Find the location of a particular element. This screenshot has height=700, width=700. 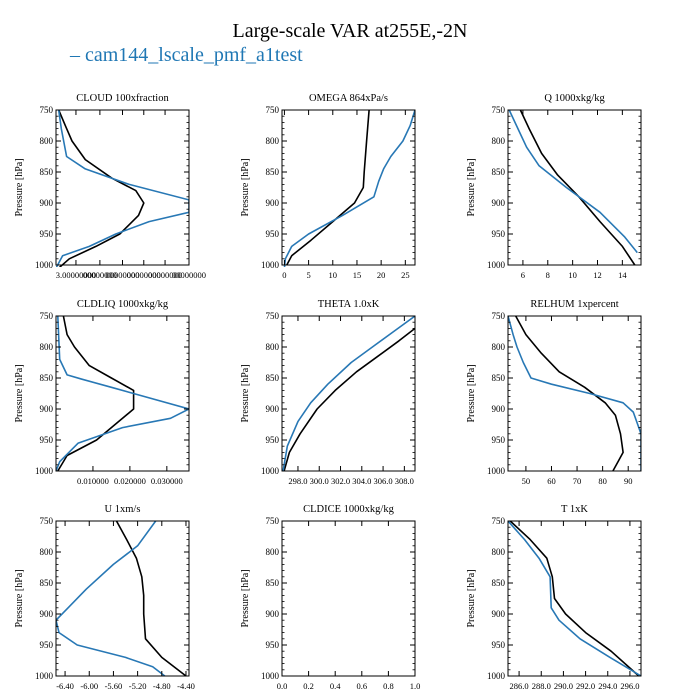

panel-title: CLDLIQ 1000xkg/kg is located at coordinates (123, 304).